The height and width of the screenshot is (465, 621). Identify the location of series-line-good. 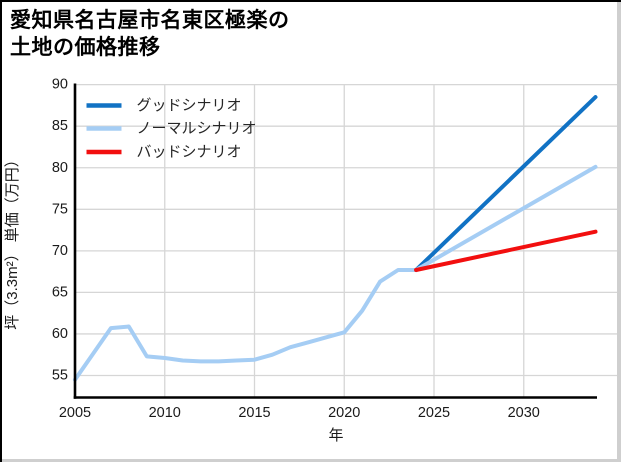
(506, 183).